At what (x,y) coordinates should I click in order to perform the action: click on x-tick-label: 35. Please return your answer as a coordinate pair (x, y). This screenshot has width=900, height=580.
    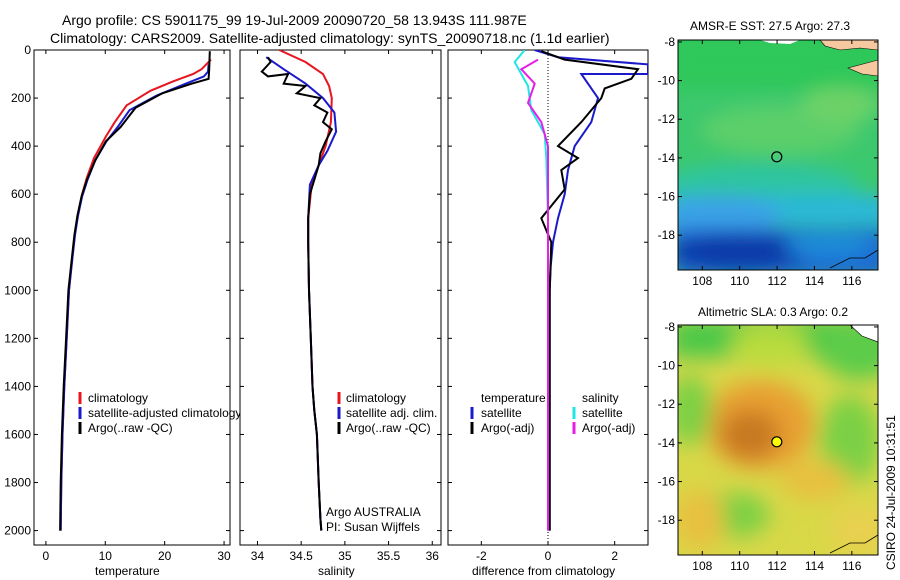
    Looking at the image, I should click on (345, 556).